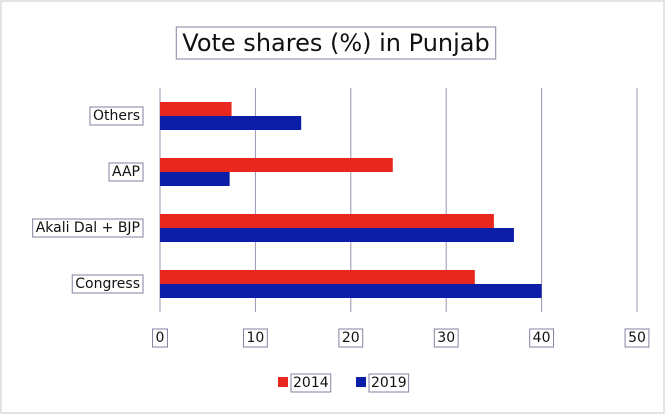  I want to click on y-tick-label: Others, so click(116, 116).